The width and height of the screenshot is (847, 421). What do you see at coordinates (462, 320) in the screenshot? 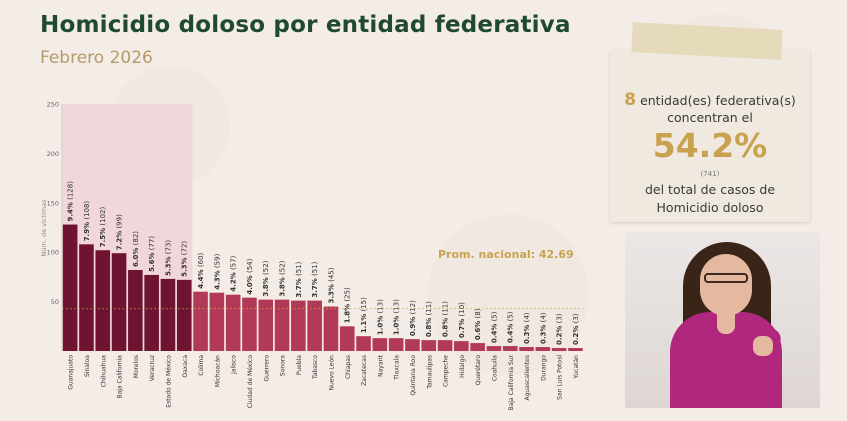
I see `bar-value-label: 0.7% (10)` at bounding box center [462, 320].